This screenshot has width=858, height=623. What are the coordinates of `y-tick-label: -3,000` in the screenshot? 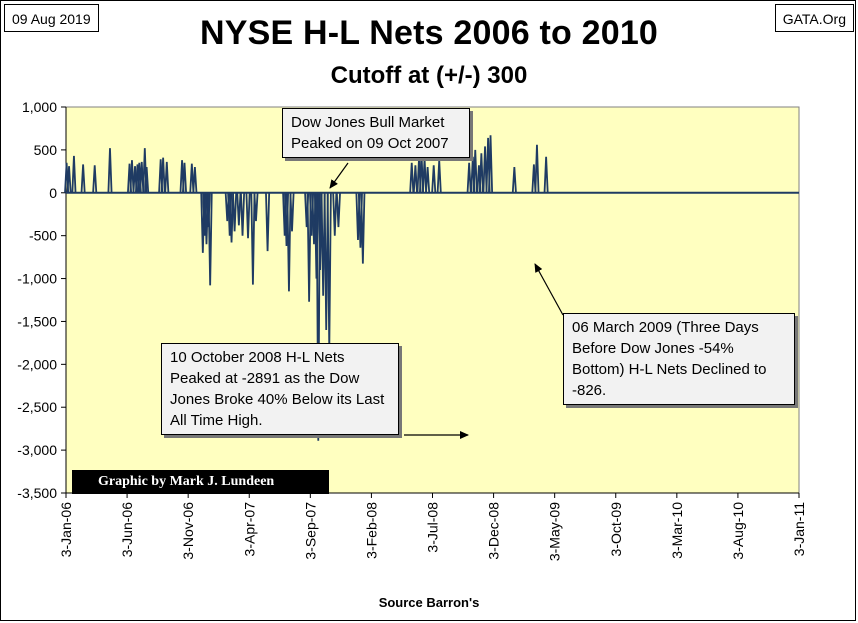 It's located at (37, 450).